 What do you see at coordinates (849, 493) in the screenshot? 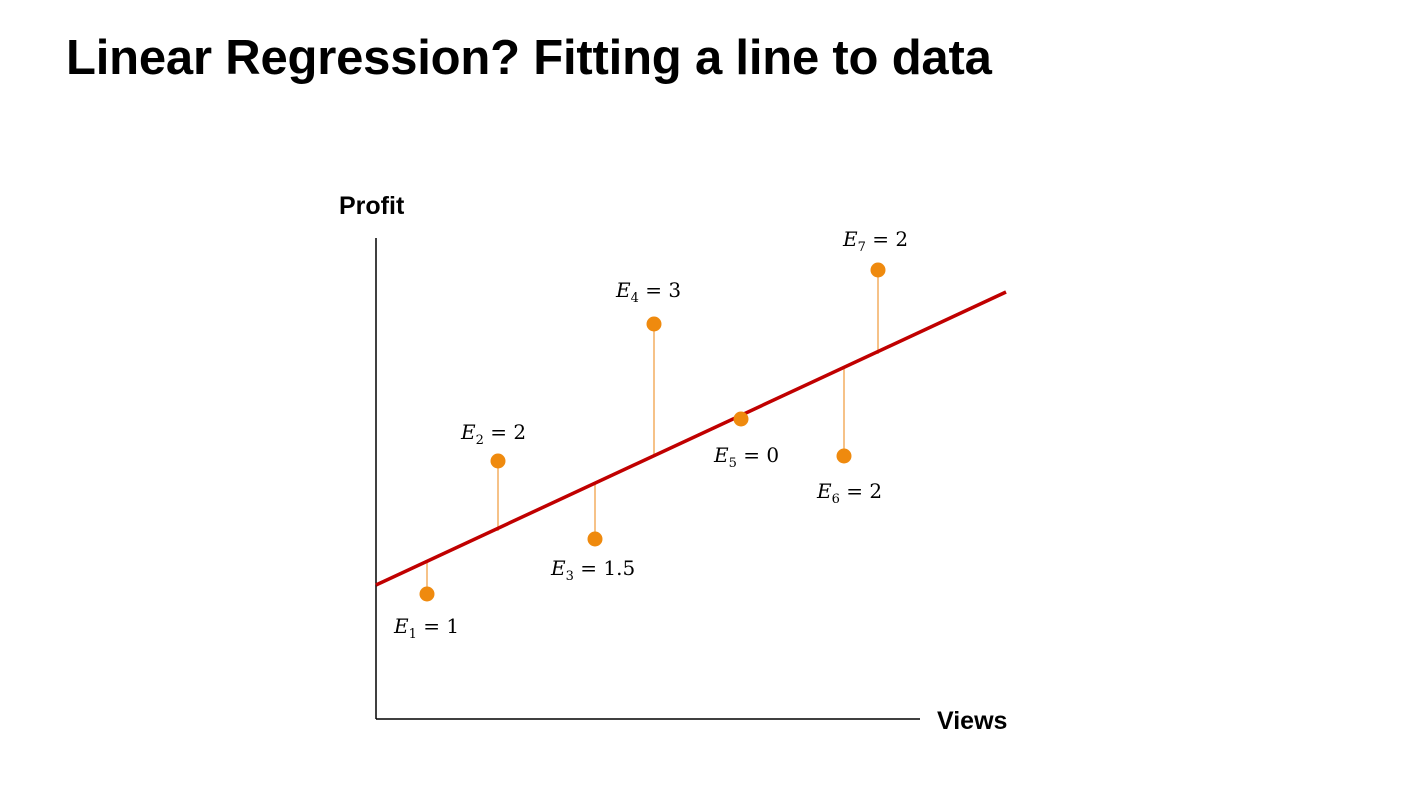
I see `error-label-6: E6 = 2` at bounding box center [849, 493].